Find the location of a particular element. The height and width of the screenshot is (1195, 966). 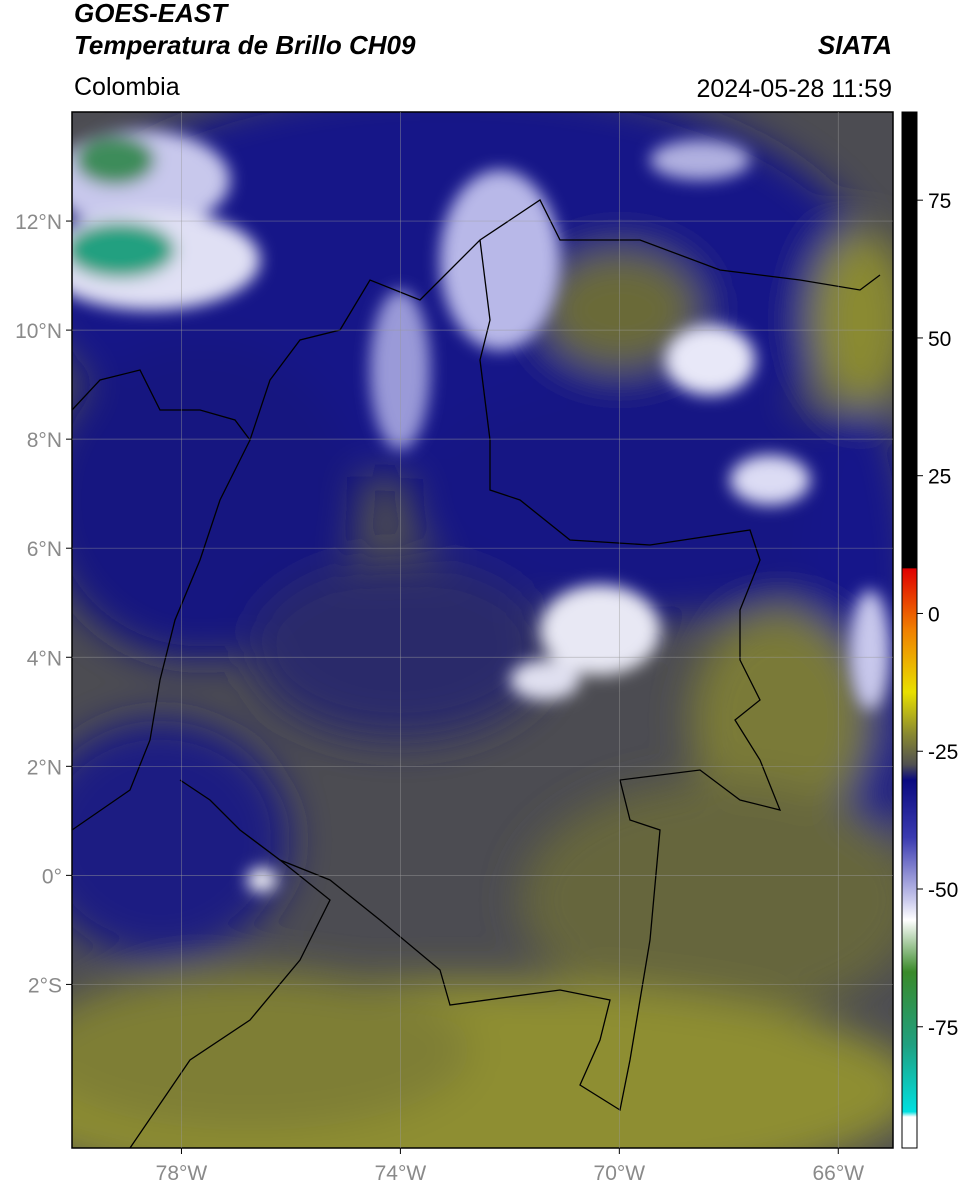

colorbar-tick-label: 75 is located at coordinates (939, 201).